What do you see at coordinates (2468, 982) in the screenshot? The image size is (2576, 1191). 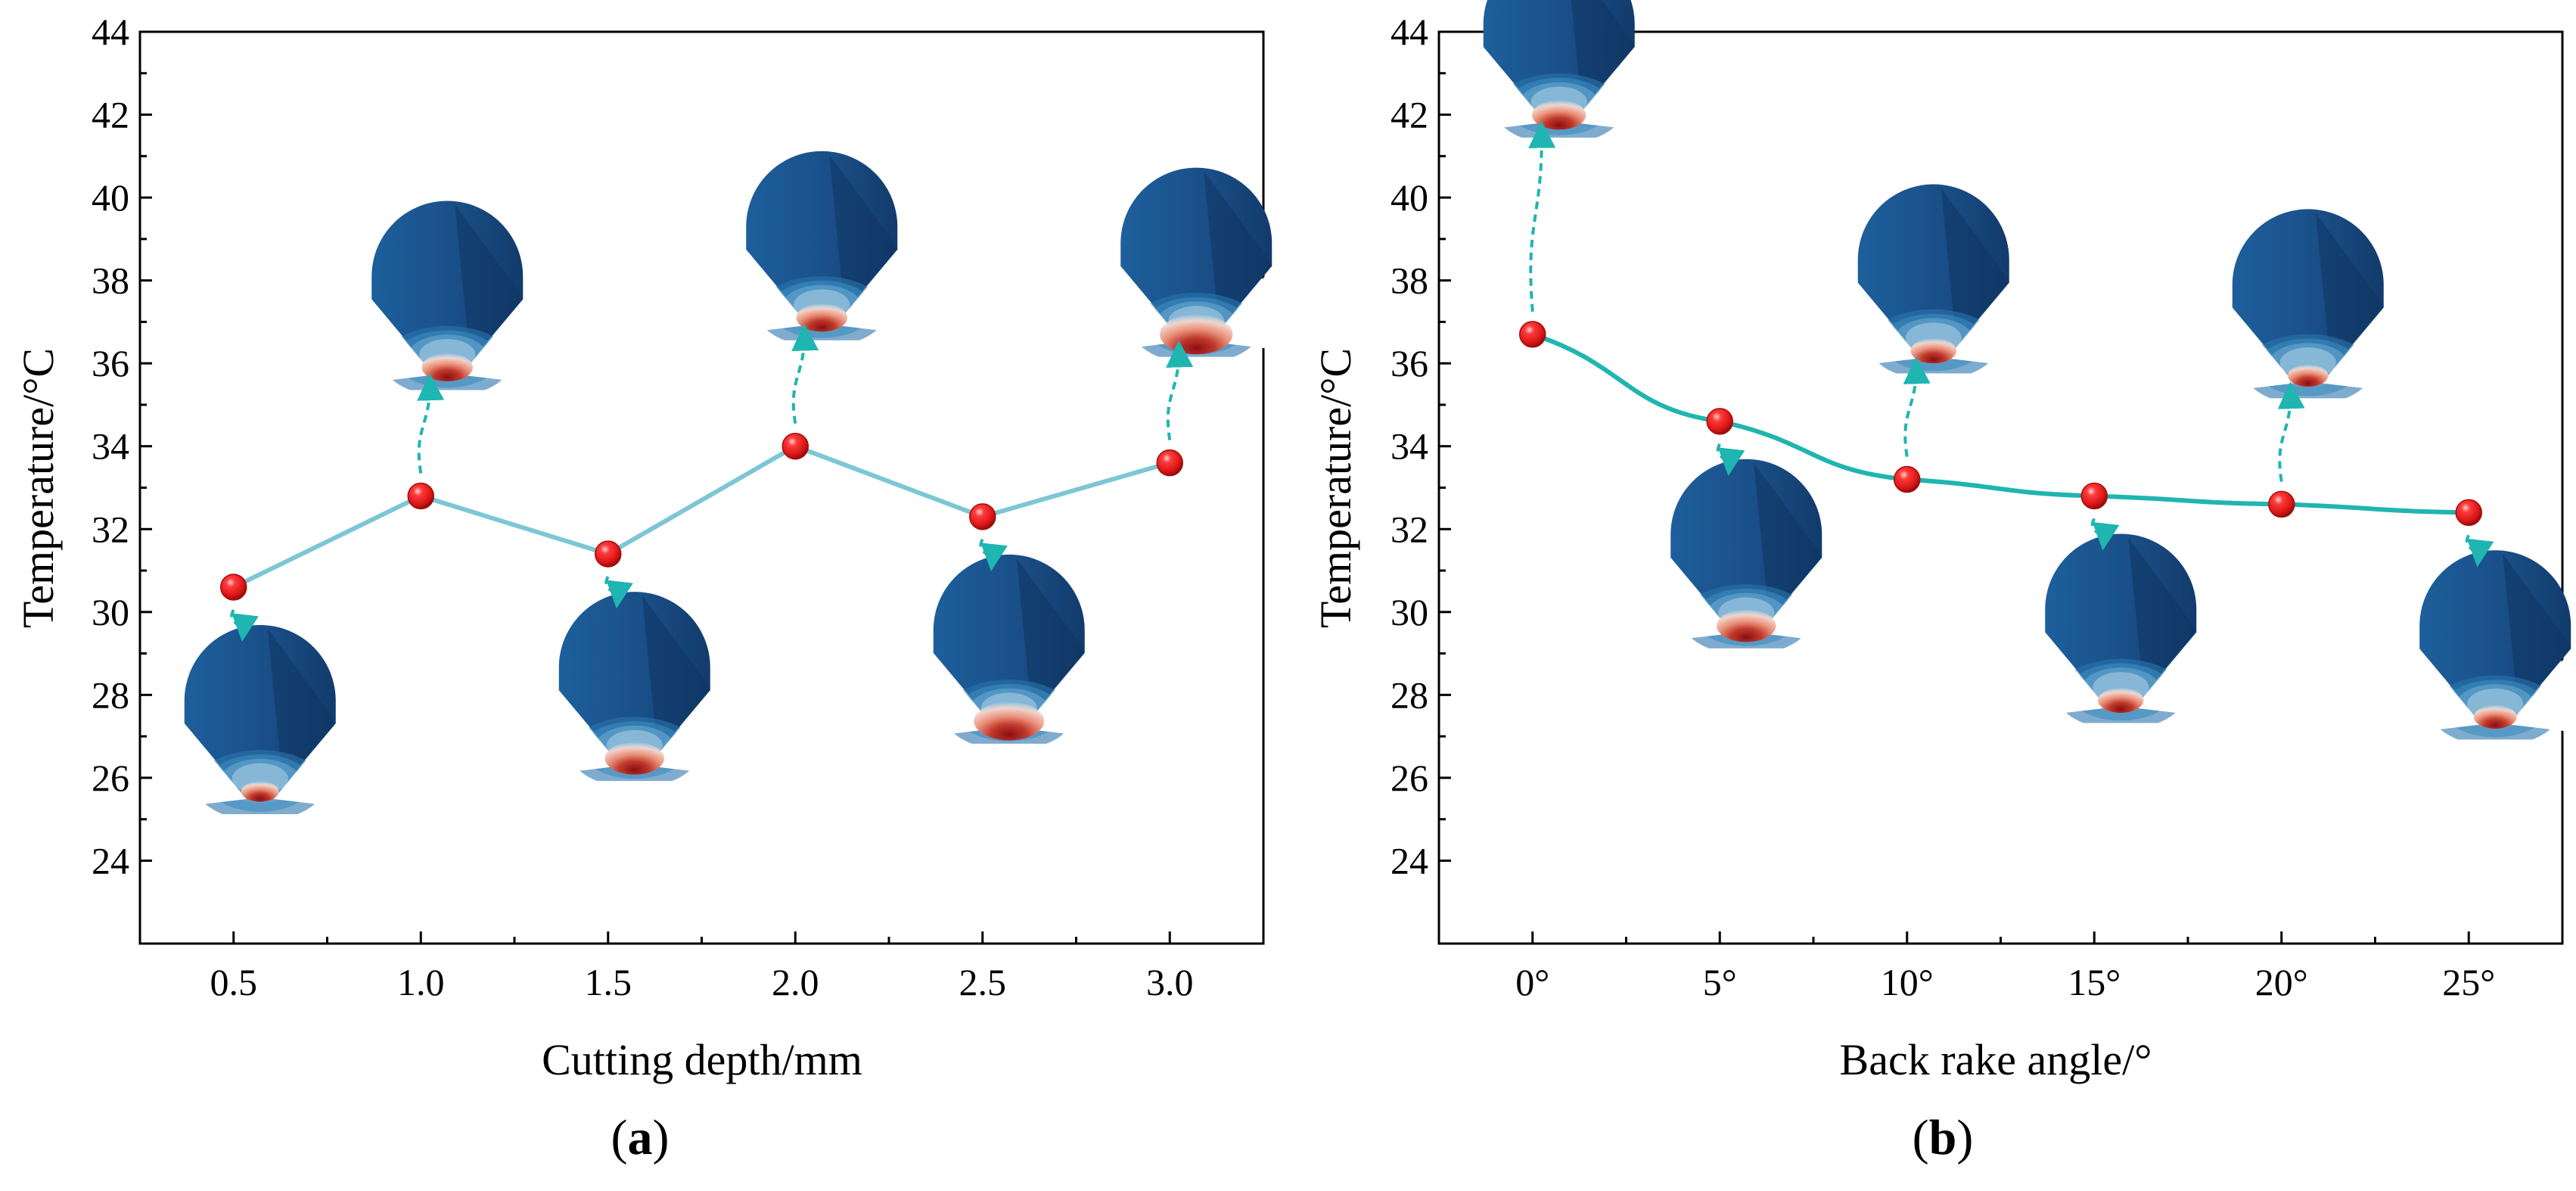 I see `x-tick-label: 25°` at bounding box center [2468, 982].